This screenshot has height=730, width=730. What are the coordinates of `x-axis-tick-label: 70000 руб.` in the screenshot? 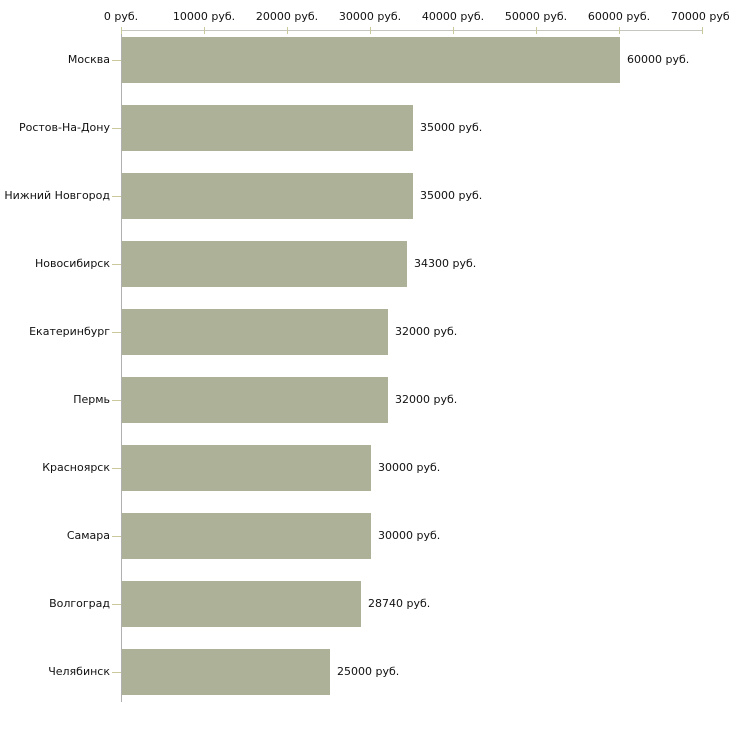 It's located at (700, 16).